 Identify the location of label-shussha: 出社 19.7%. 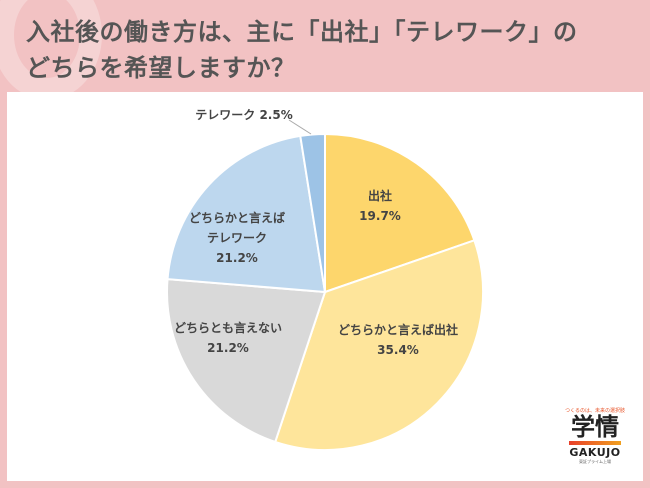
(380, 206).